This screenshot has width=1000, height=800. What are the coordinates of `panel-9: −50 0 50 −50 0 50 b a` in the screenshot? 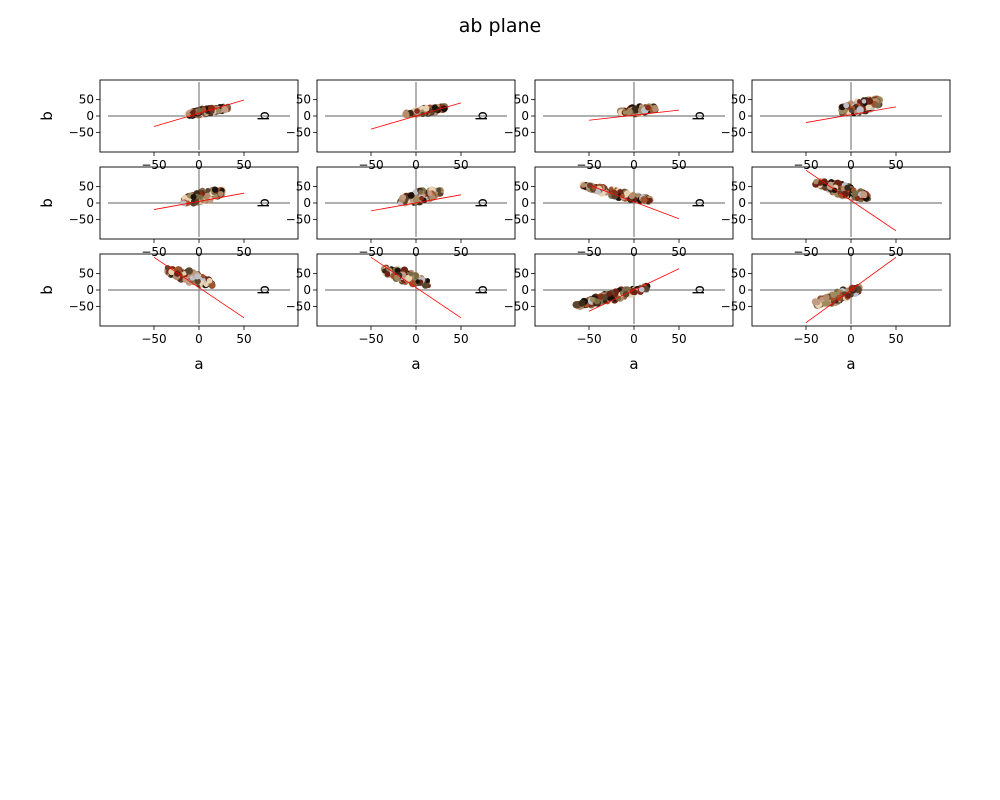 It's located at (168, 313).